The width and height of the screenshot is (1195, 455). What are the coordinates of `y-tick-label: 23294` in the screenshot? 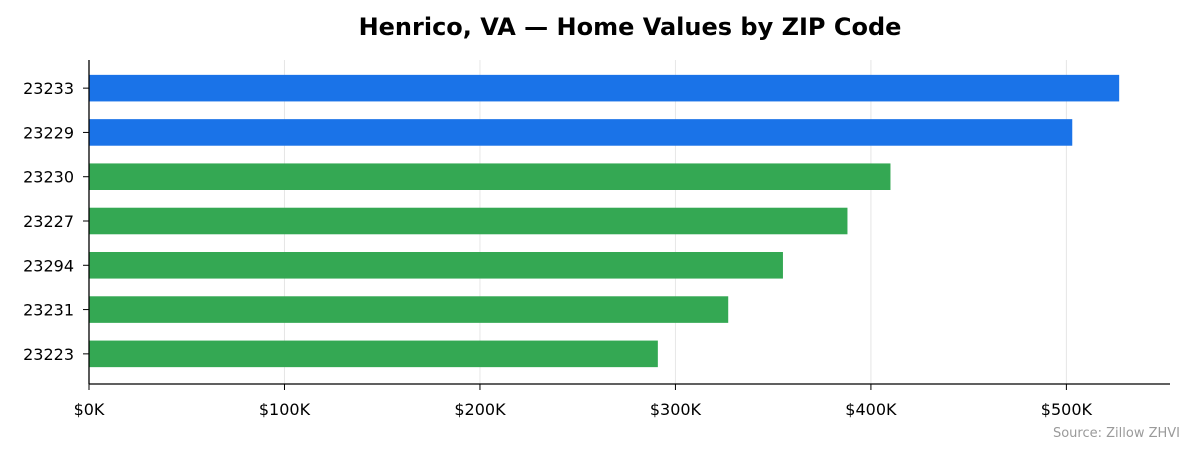 It's located at (48, 265).